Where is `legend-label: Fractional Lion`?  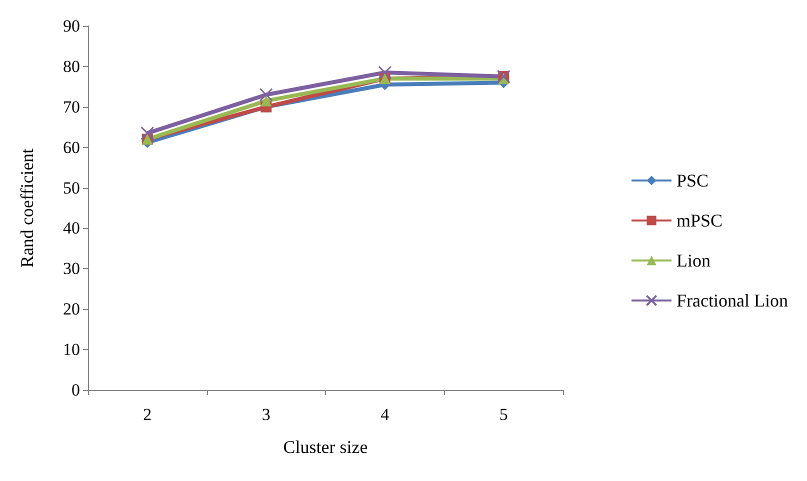 legend-label: Fractional Lion is located at coordinates (732, 300).